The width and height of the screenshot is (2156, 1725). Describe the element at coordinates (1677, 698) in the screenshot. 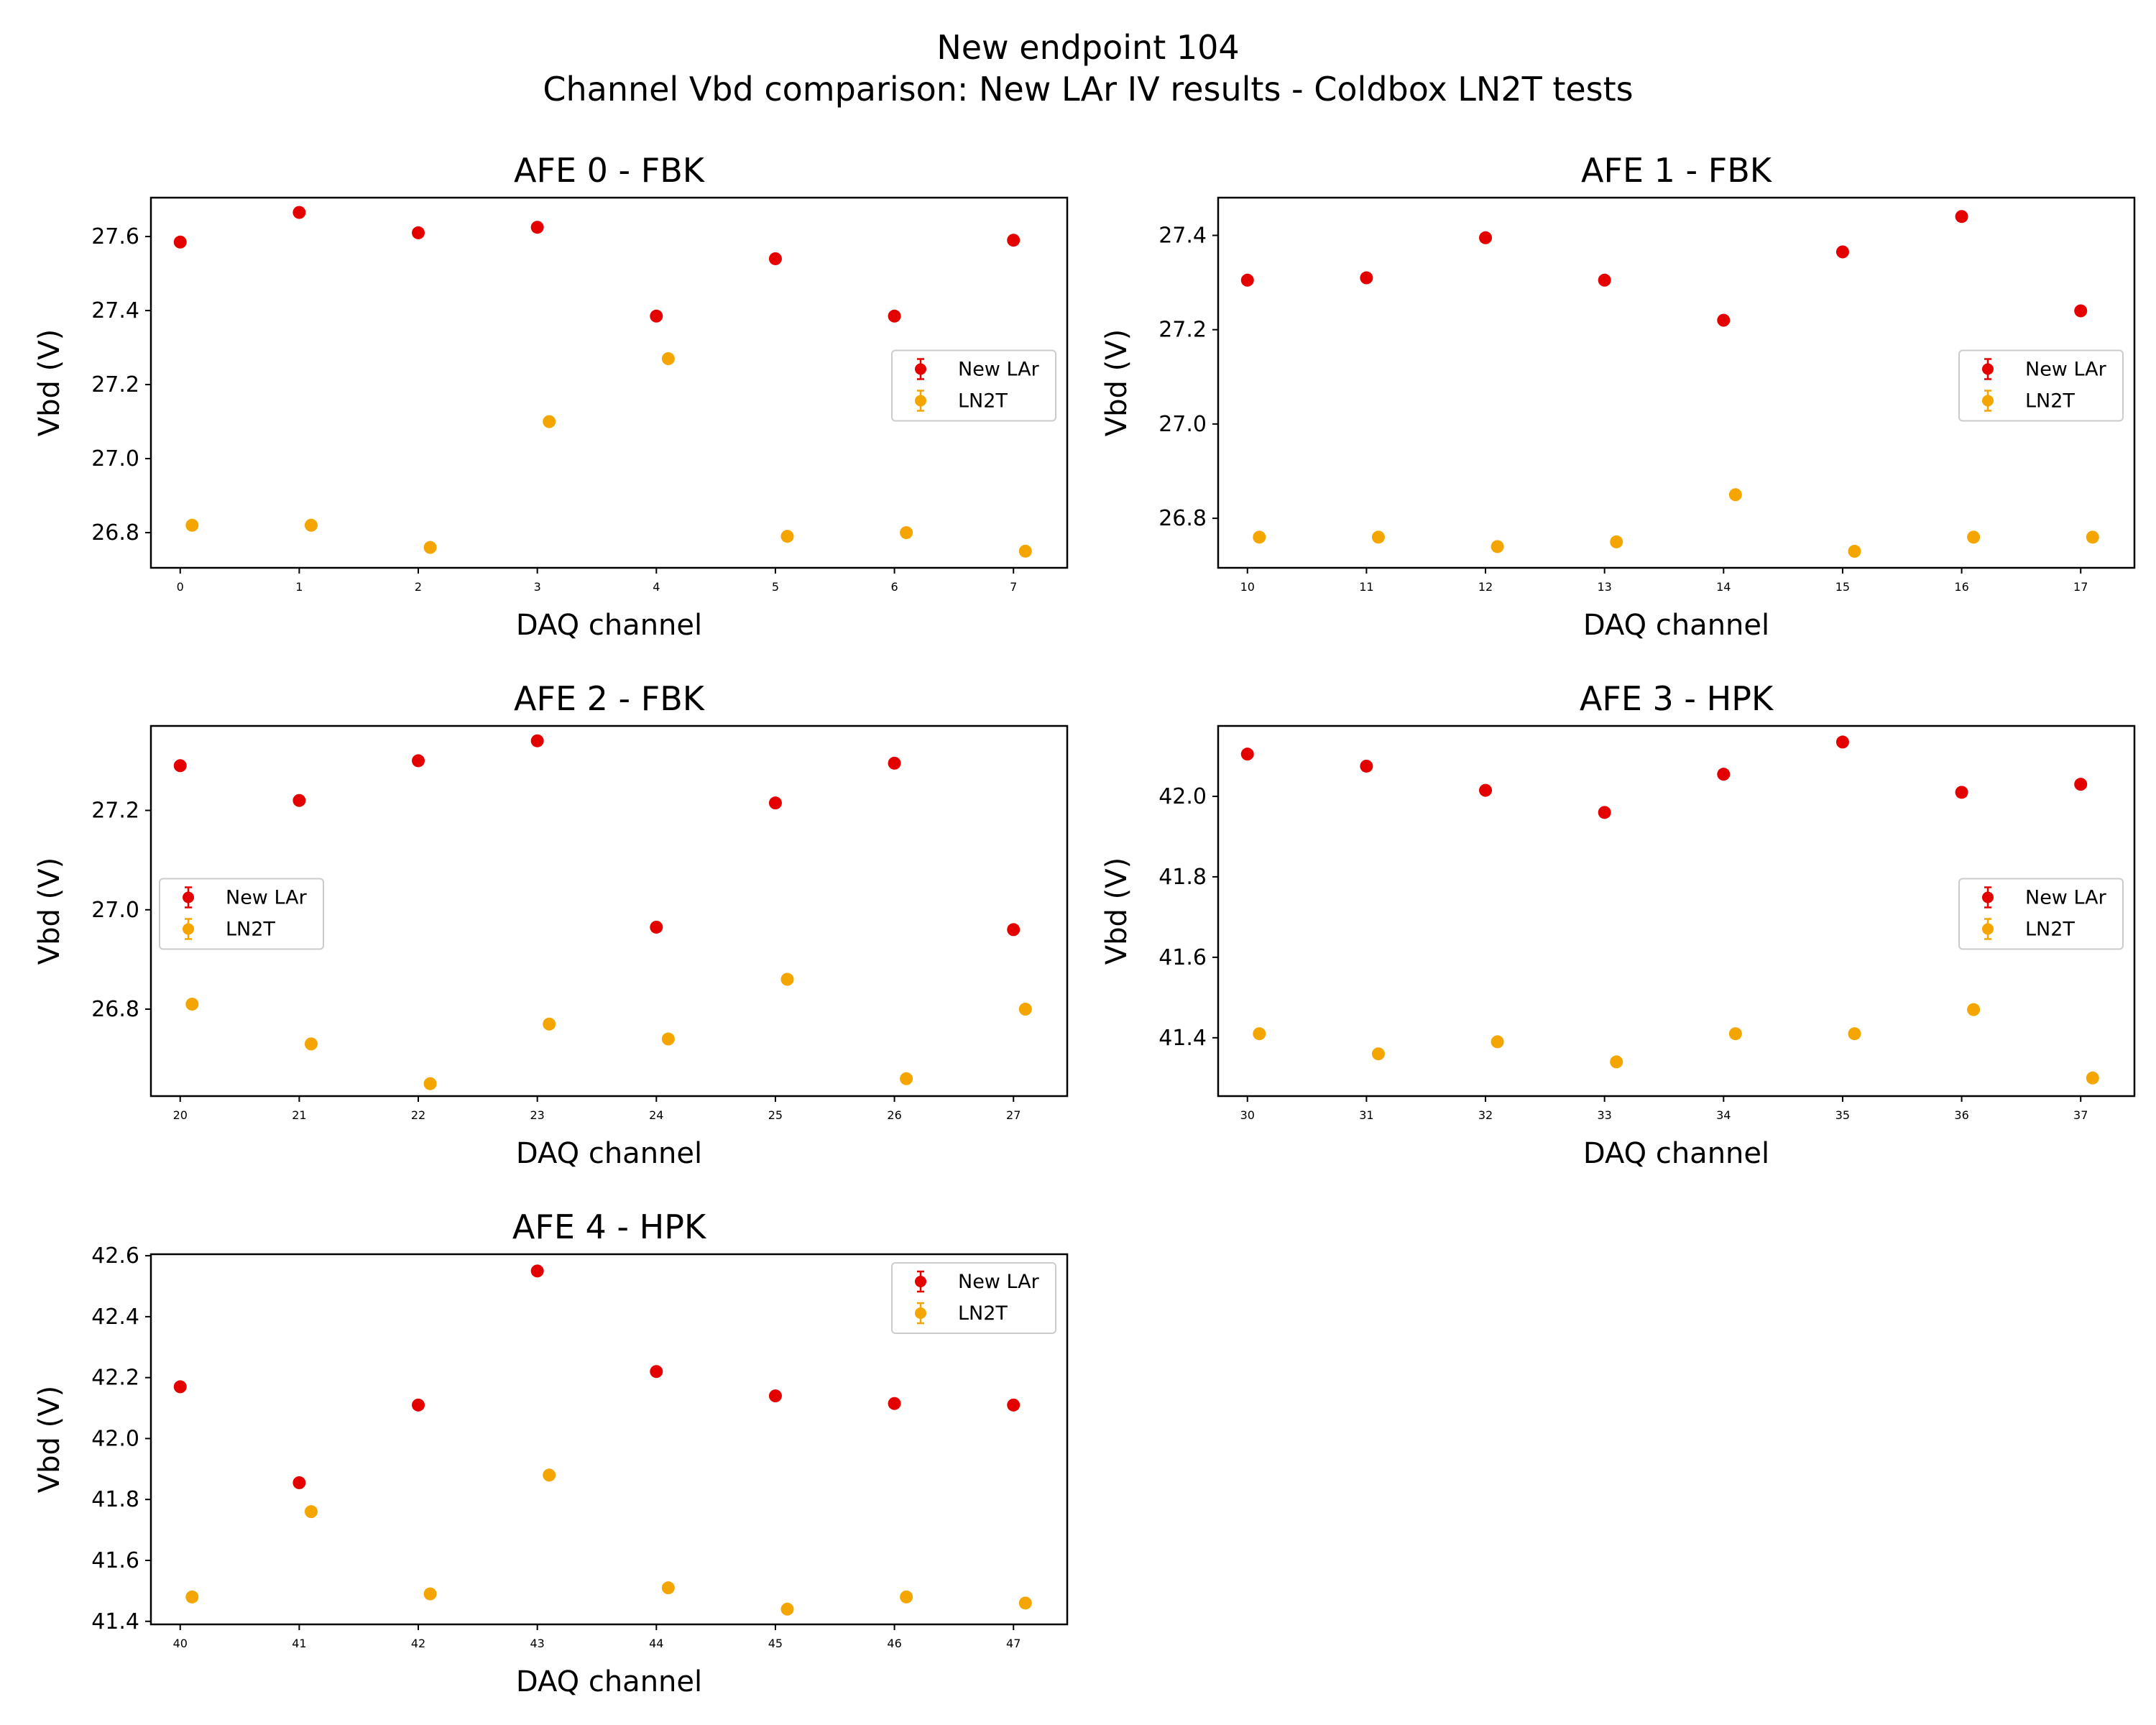

I see `subplot-title: AFE 3 - HPK` at that location.